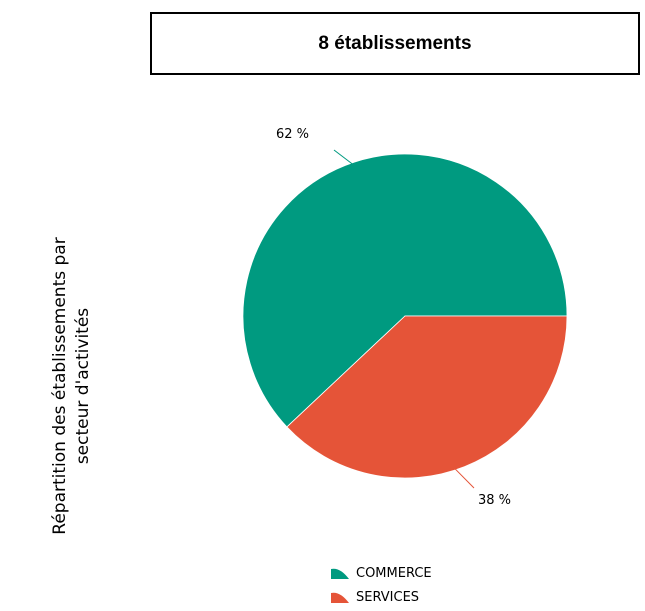 The width and height of the screenshot is (645, 611). I want to click on pie-slice-services, so click(427, 397).